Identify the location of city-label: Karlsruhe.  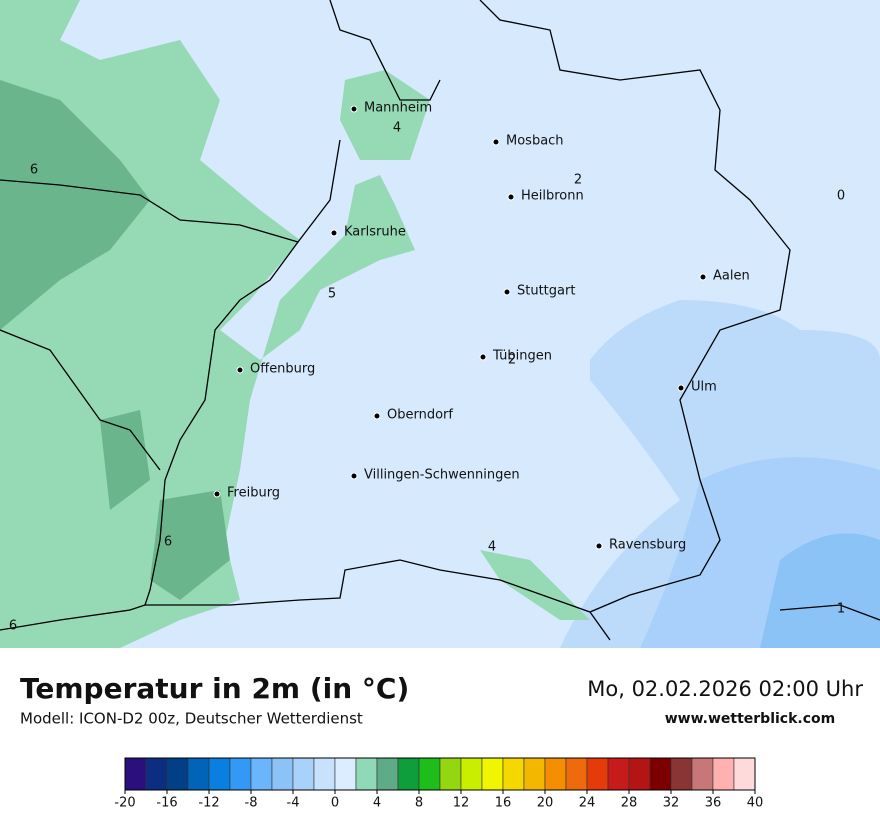
(375, 232).